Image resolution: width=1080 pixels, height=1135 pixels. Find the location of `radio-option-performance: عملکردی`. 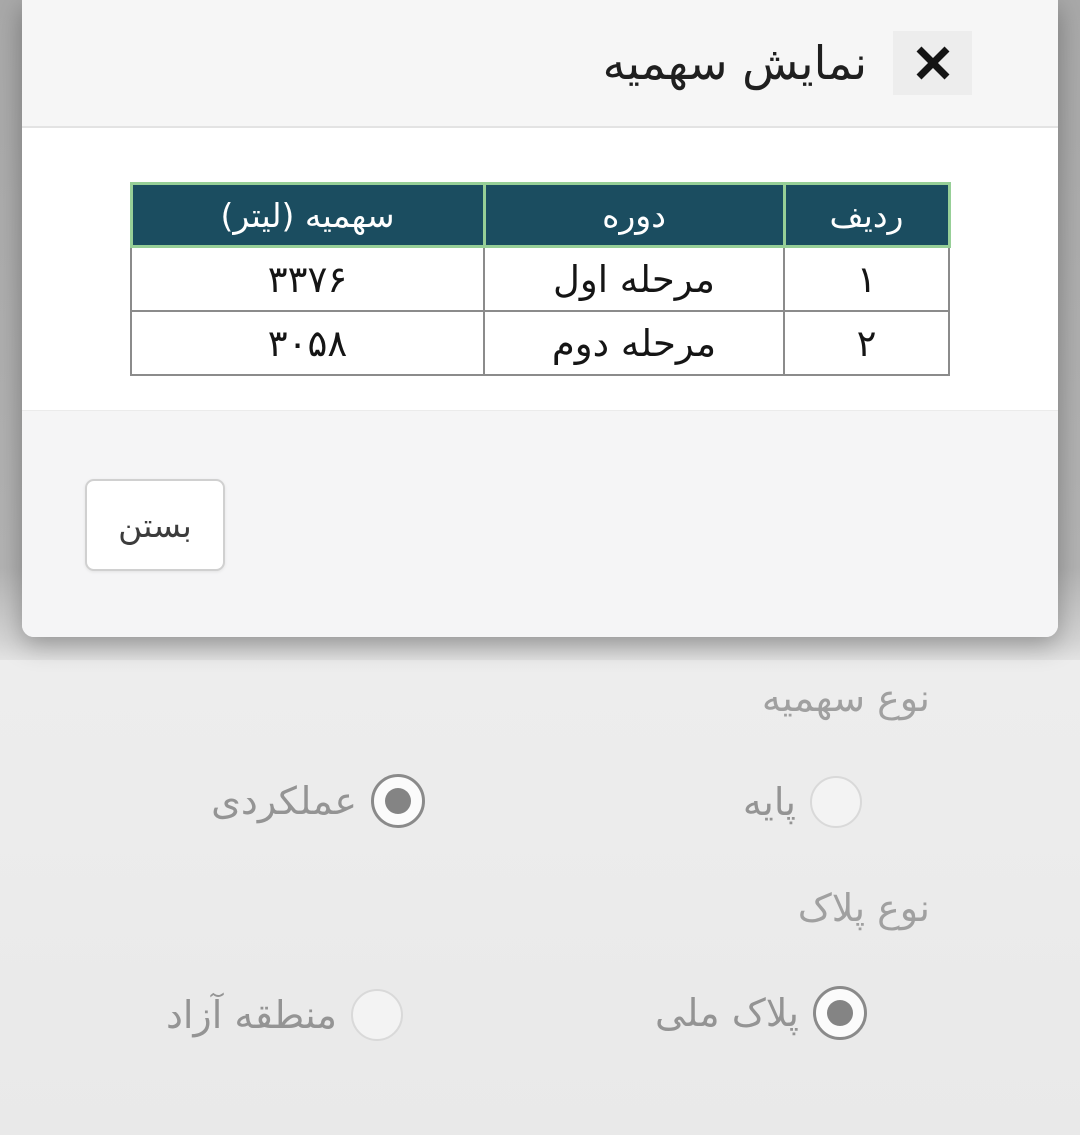

radio-option-performance: عملکردی is located at coordinates (318, 801).